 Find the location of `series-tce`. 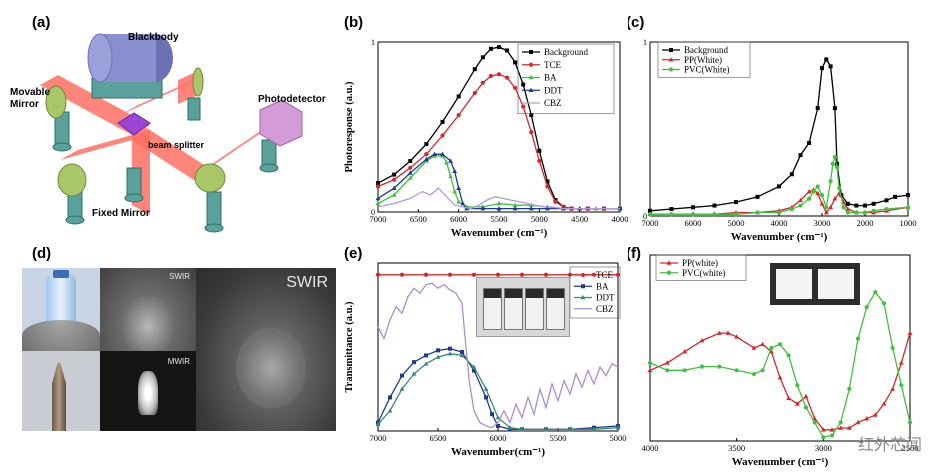

series-tce is located at coordinates (499, 141).